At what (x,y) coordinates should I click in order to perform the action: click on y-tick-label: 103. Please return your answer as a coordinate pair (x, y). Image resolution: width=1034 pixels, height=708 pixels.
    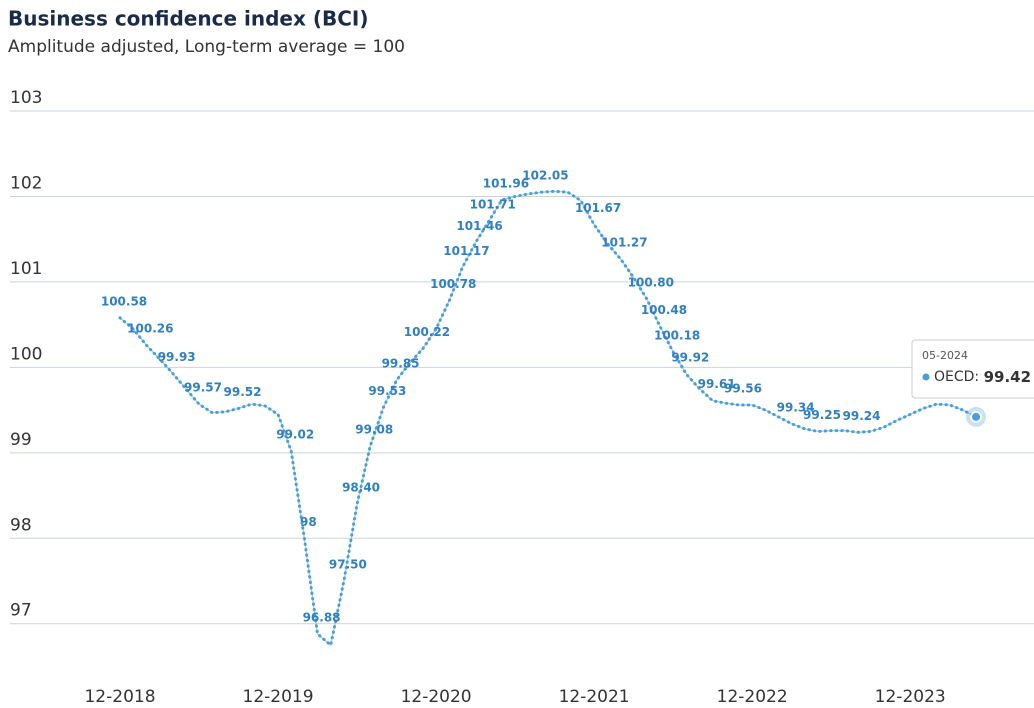
    Looking at the image, I should click on (26, 98).